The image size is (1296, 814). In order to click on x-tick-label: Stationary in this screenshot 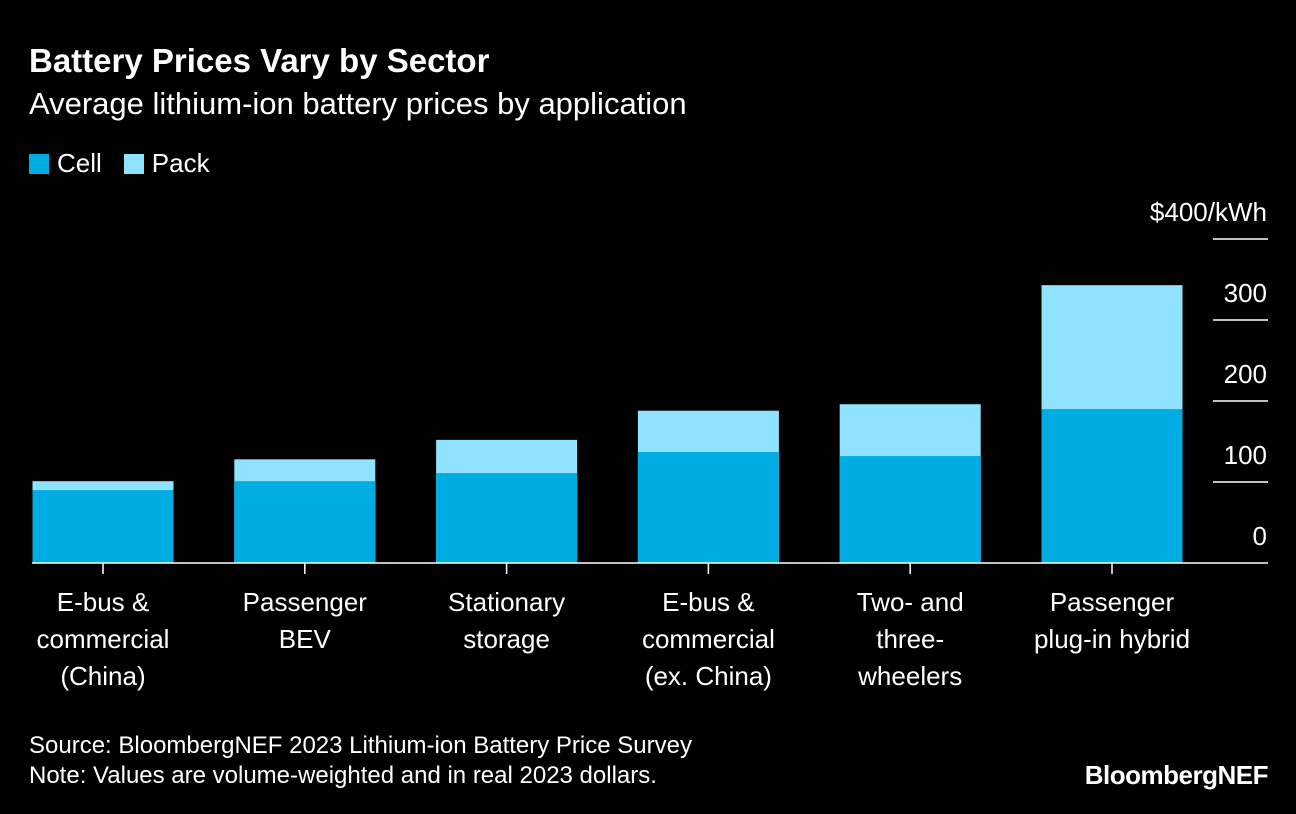, I will do `click(506, 602)`.